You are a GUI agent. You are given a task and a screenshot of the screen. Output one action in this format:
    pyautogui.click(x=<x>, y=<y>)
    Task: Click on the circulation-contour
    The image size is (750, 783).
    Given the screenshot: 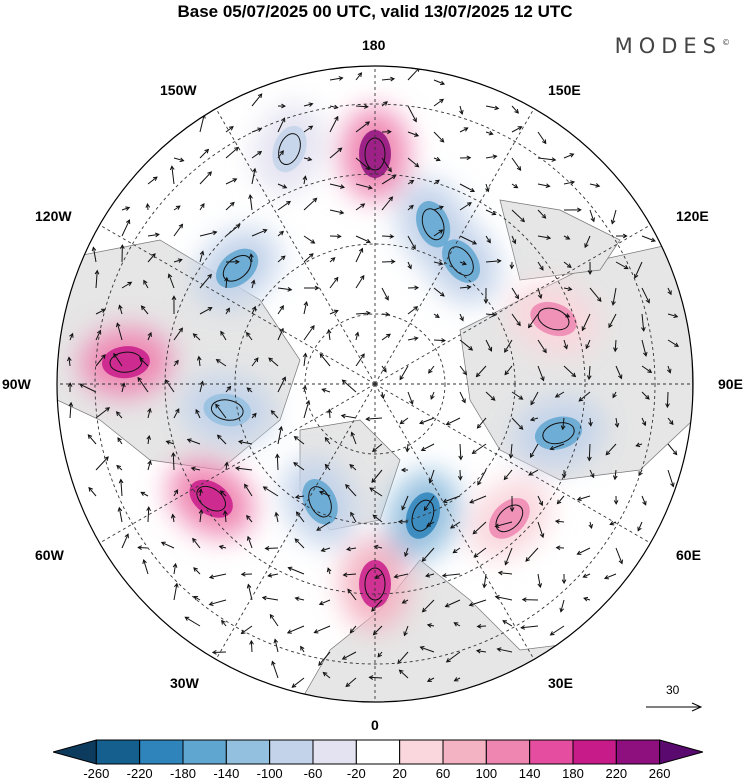 What is the action you would take?
    pyautogui.click(x=423, y=515)
    